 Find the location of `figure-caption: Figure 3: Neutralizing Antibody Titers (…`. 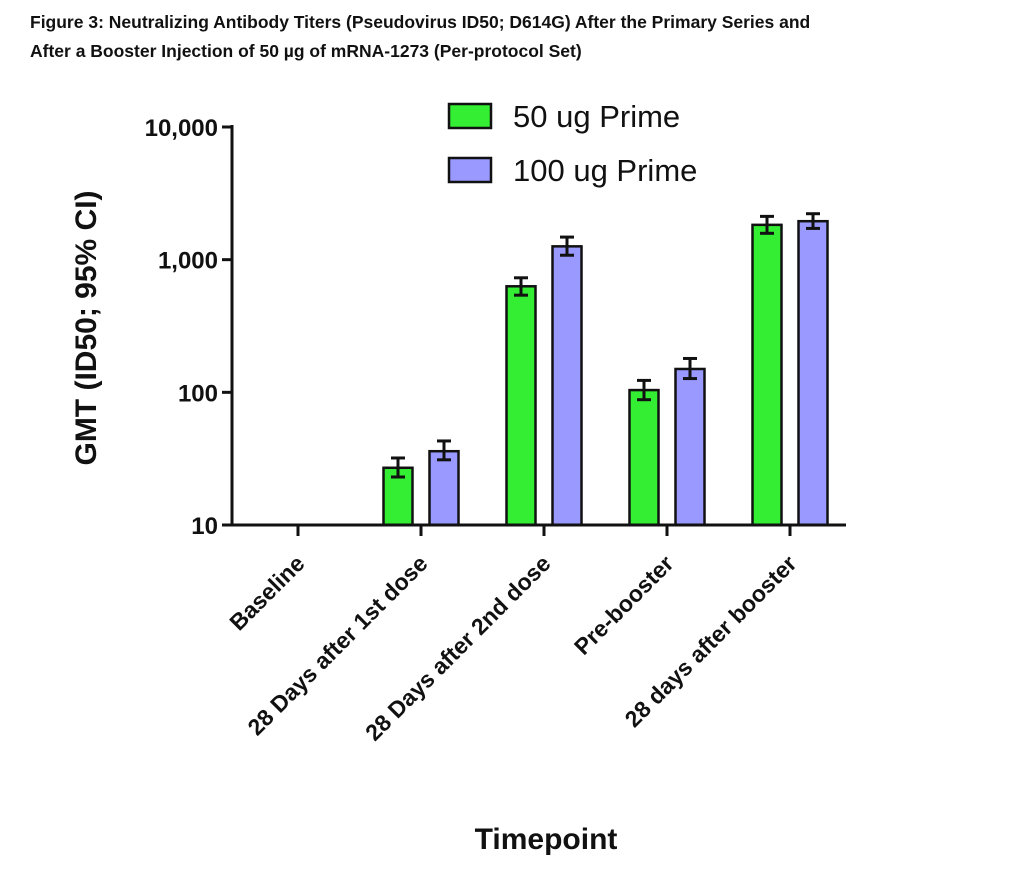

figure-caption: Figure 3: Neutralizing Antibody Titers (… is located at coordinates (515, 37).